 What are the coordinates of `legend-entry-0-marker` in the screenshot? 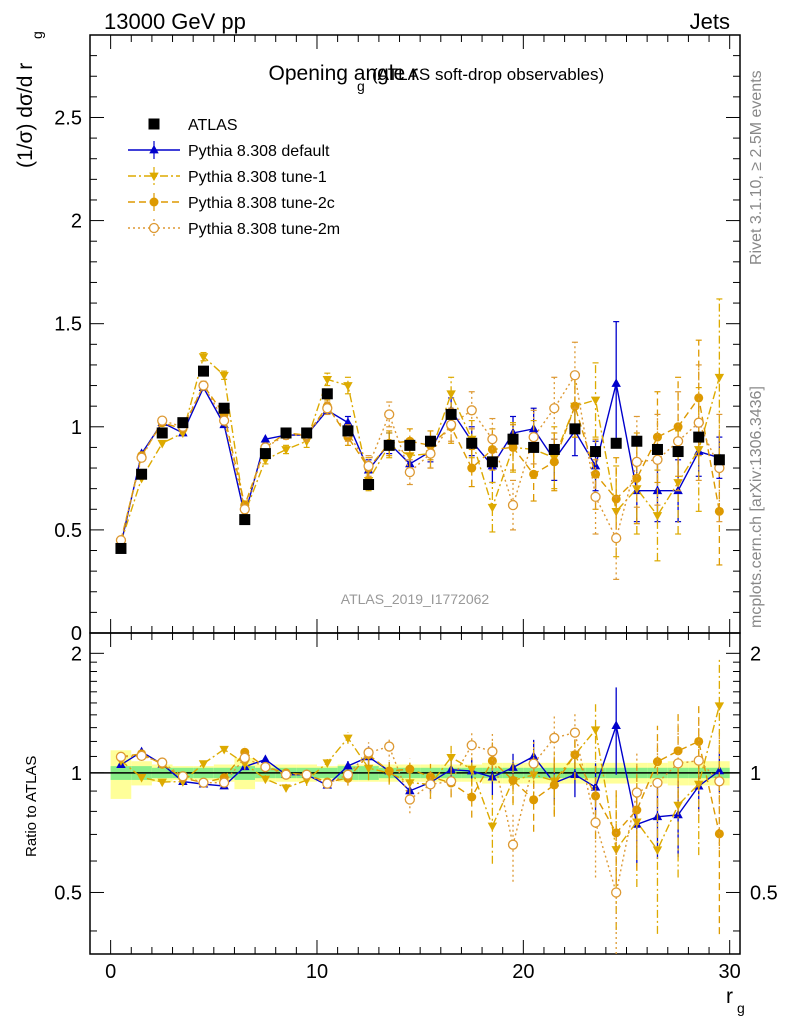 It's located at (154, 124).